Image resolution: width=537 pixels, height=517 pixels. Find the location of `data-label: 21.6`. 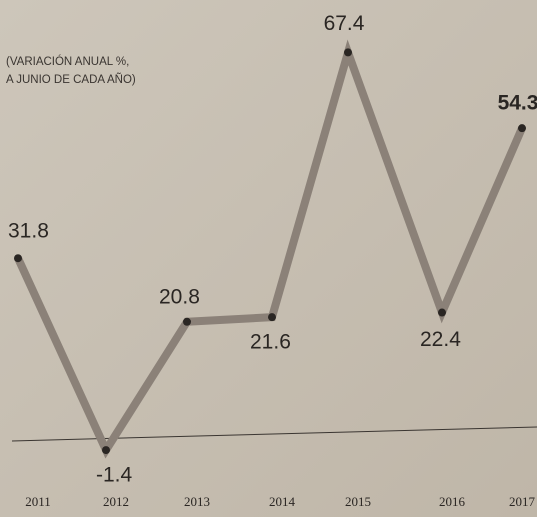

data-label: 21.6 is located at coordinates (270, 342).